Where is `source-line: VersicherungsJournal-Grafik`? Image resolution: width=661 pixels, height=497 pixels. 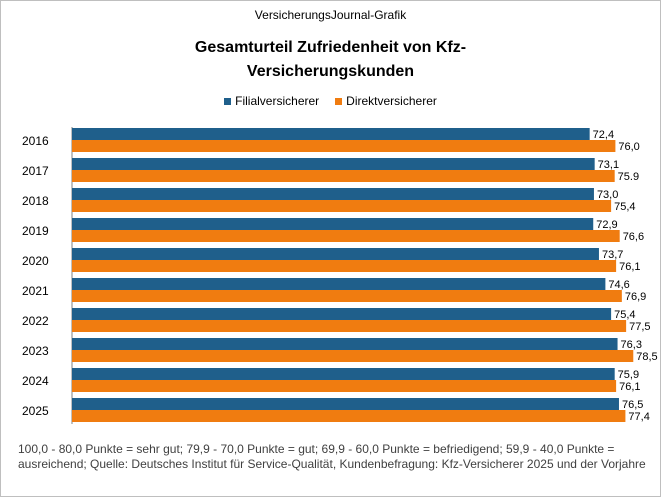 source-line: VersicherungsJournal-Grafik is located at coordinates (330, 15).